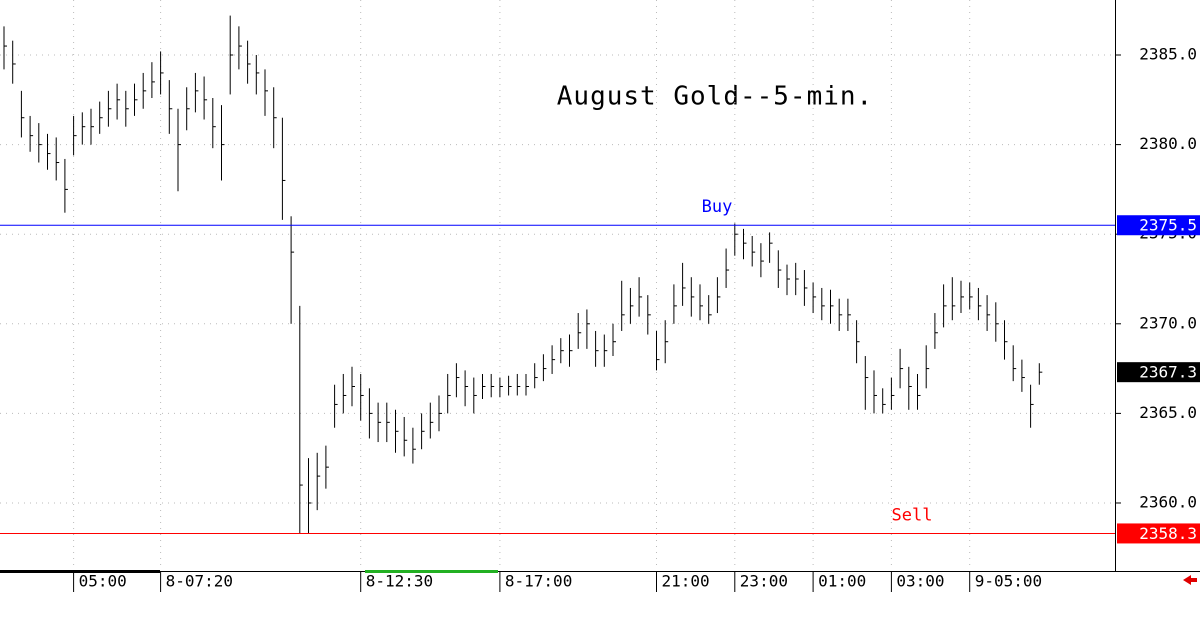  Describe the element at coordinates (920, 581) in the screenshot. I see `x-tick-label: 03:00` at that location.